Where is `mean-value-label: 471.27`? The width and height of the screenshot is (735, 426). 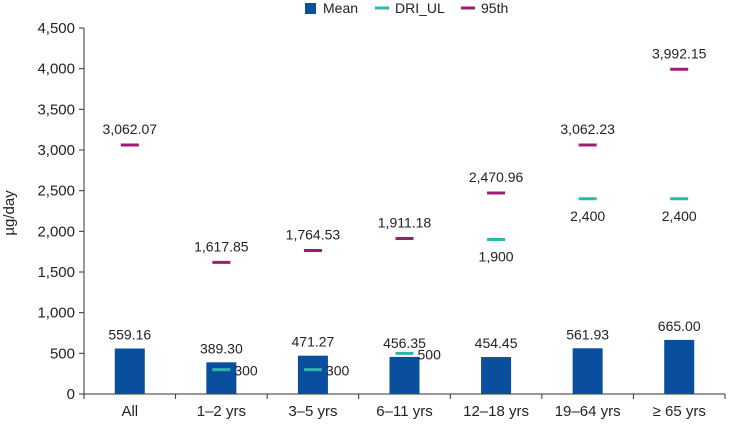 mean-value-label: 471.27 is located at coordinates (313, 342).